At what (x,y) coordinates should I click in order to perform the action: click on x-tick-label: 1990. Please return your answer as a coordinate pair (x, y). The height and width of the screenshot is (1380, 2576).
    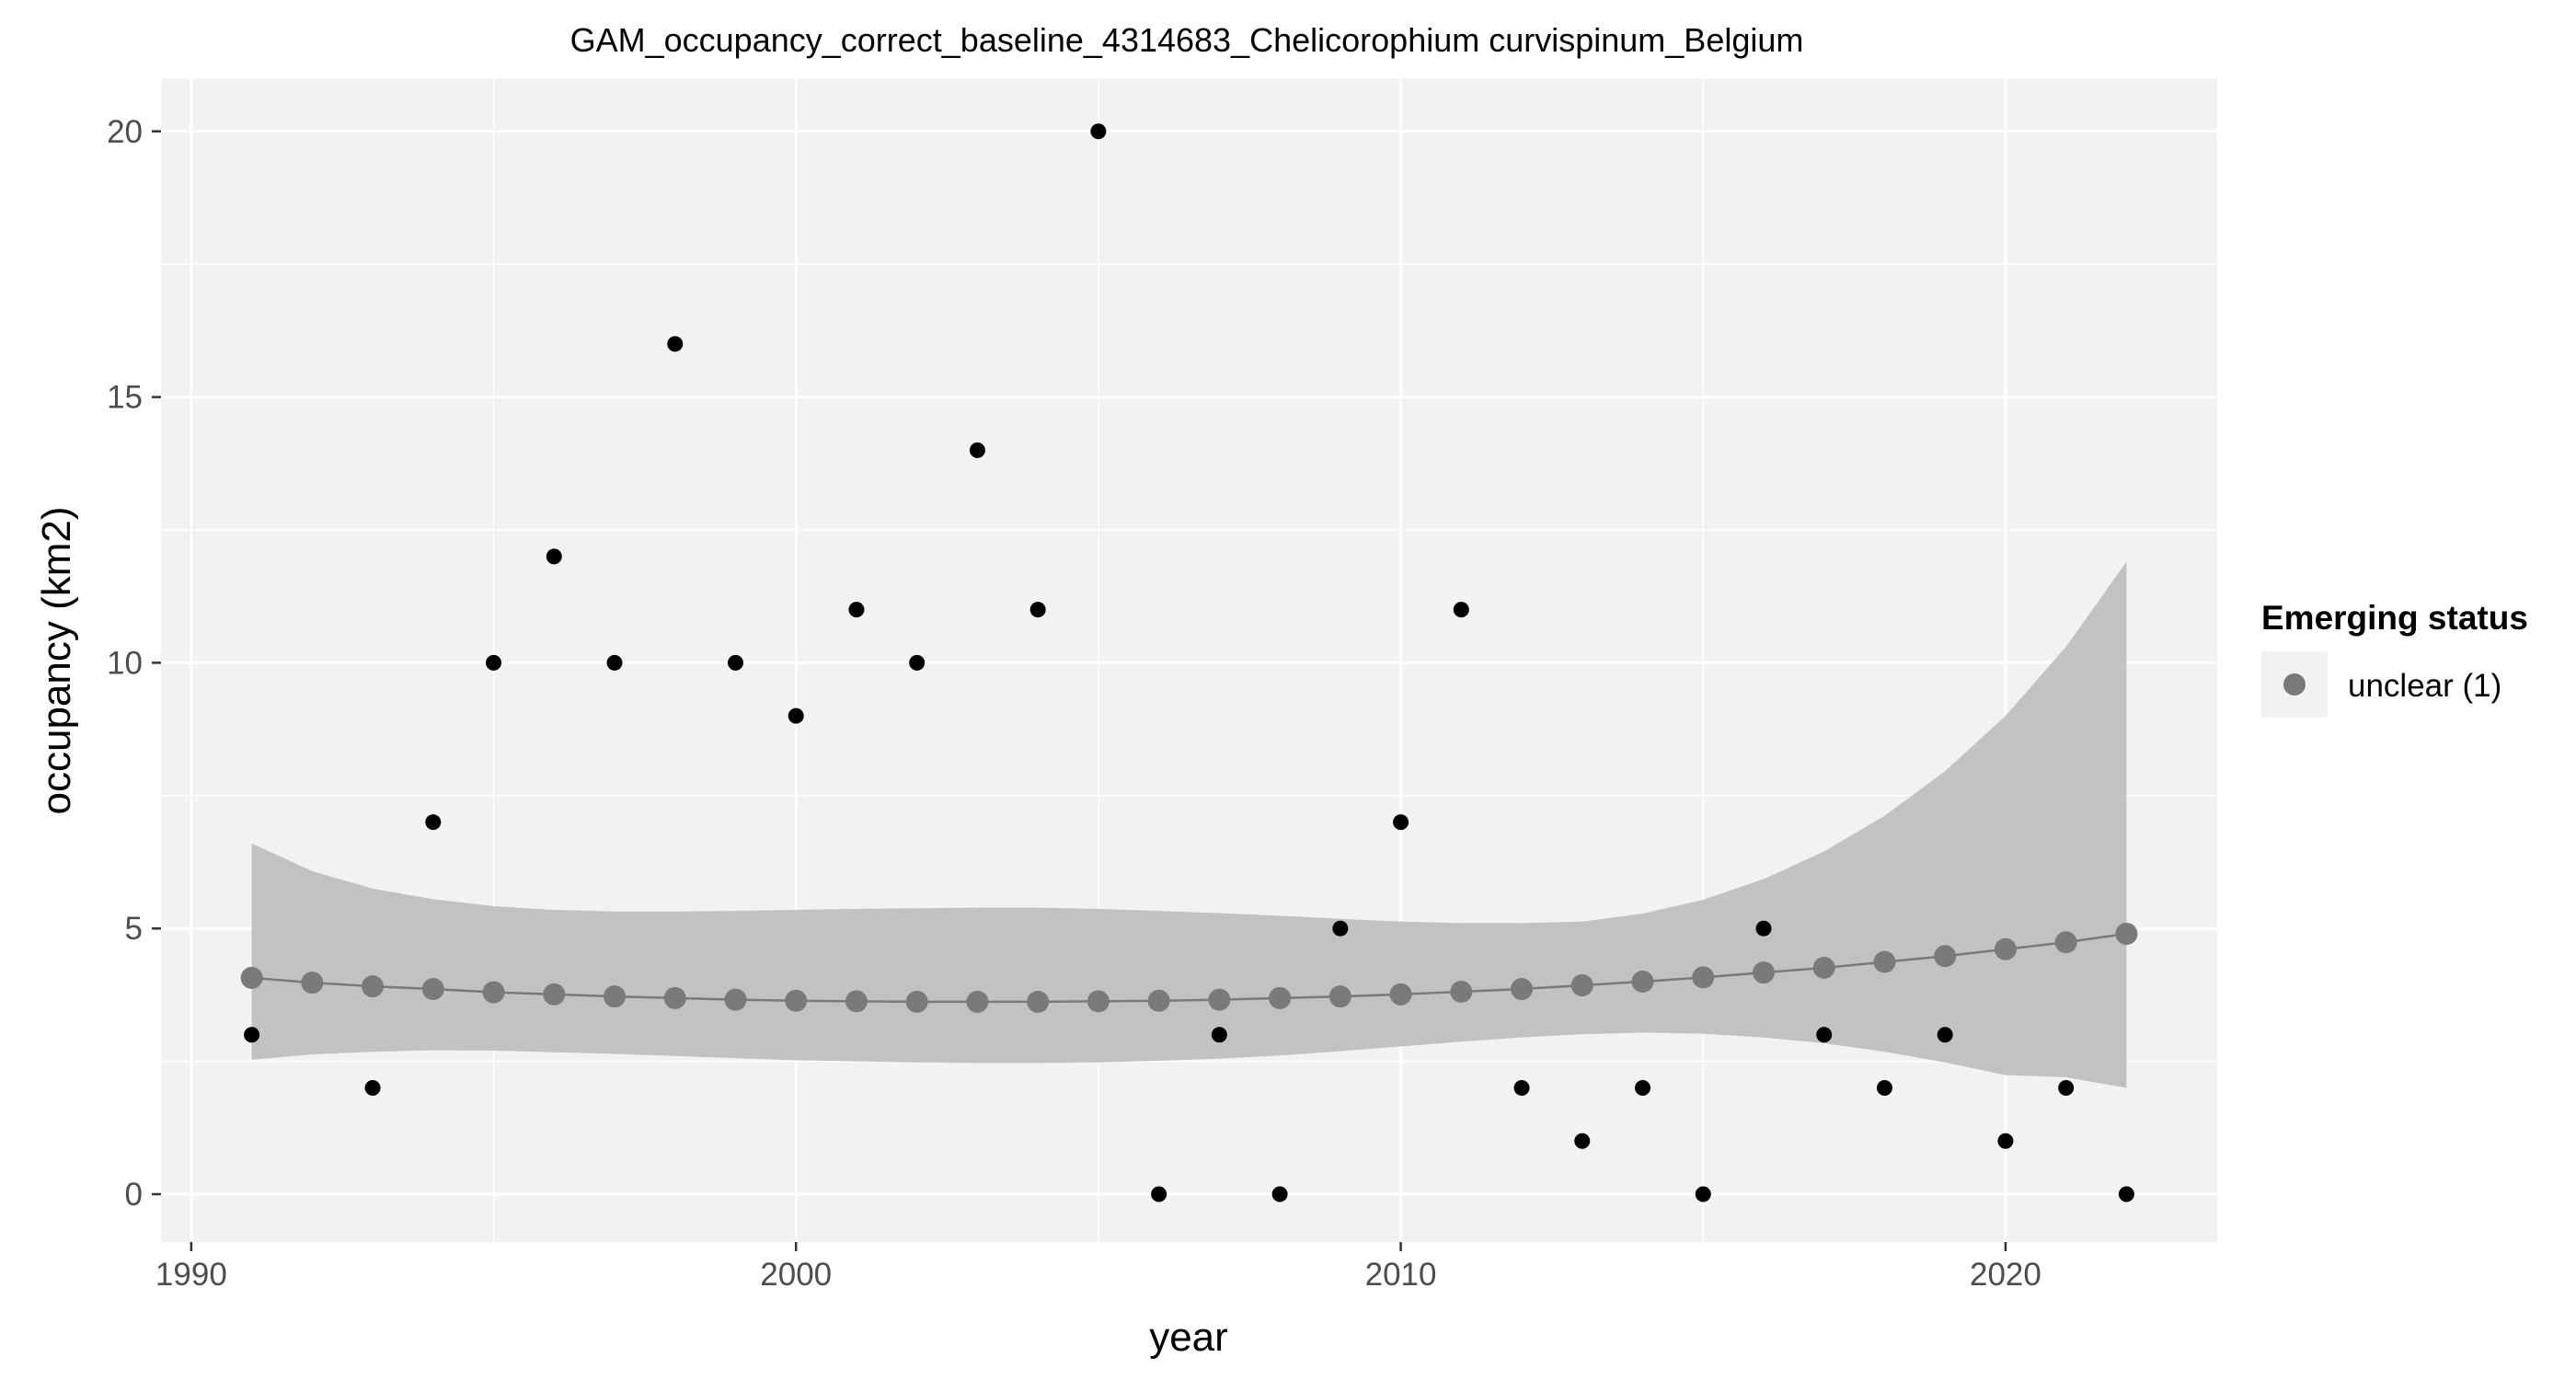
    Looking at the image, I should click on (191, 1275).